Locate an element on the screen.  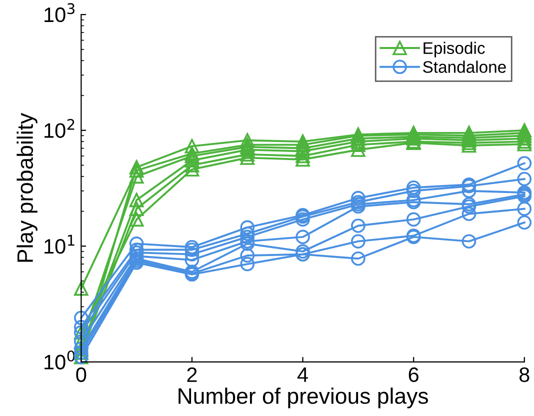
x-tick-label: 8 is located at coordinates (525, 374).